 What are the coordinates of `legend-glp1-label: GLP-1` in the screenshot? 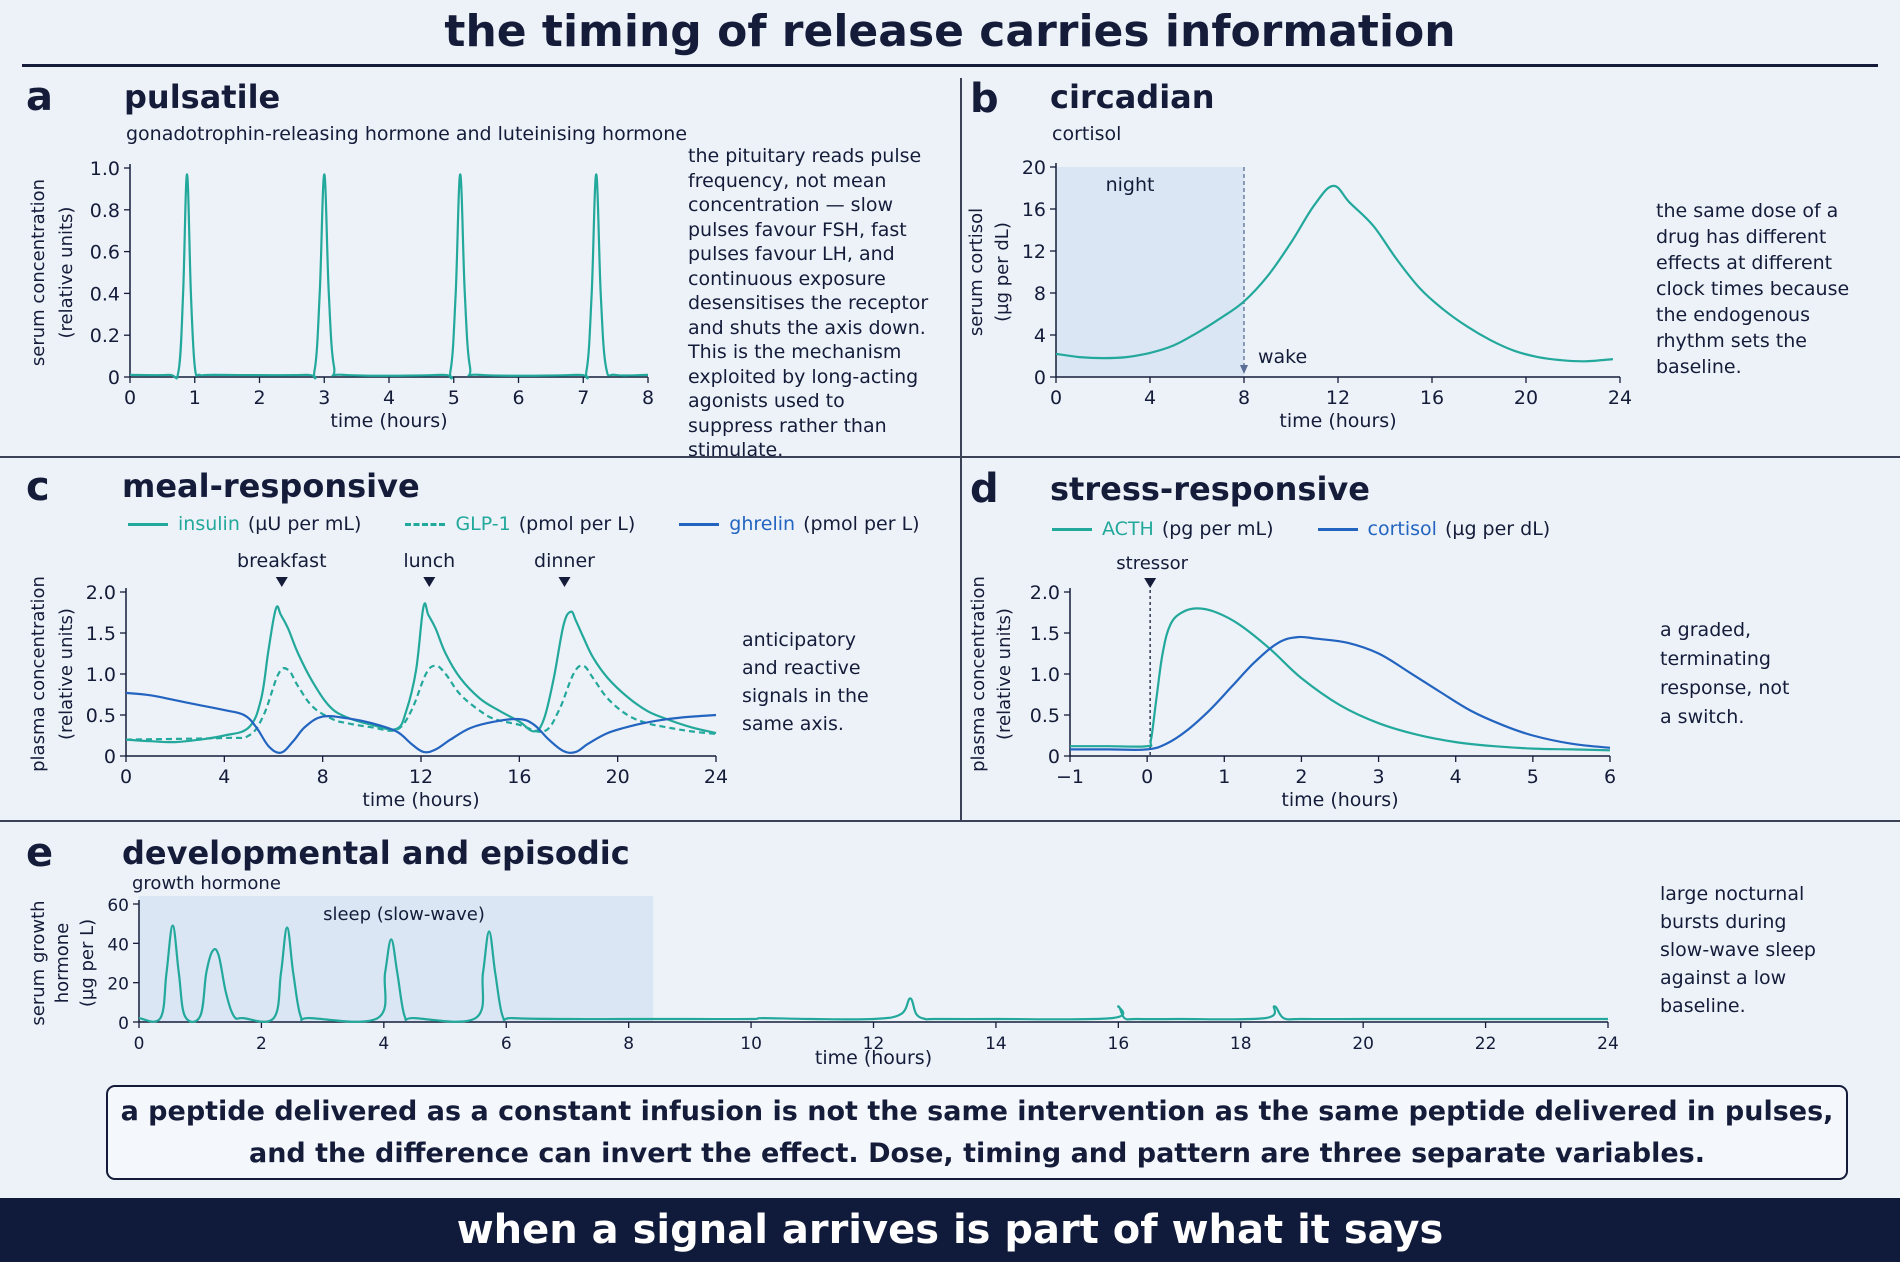 It's located at (483, 524).